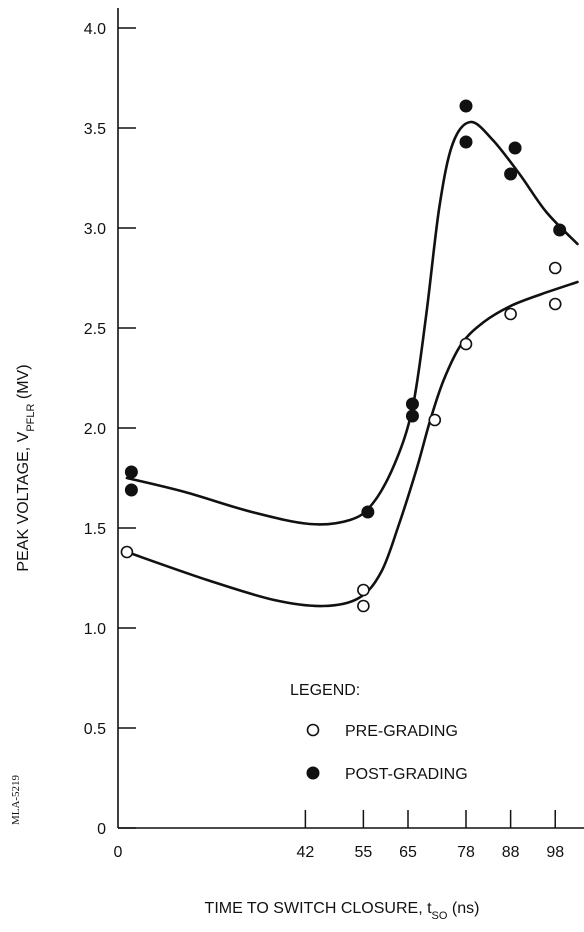 The height and width of the screenshot is (932, 584). Describe the element at coordinates (406, 774) in the screenshot. I see `legend-label-post-grading: POST-GRADING` at that location.